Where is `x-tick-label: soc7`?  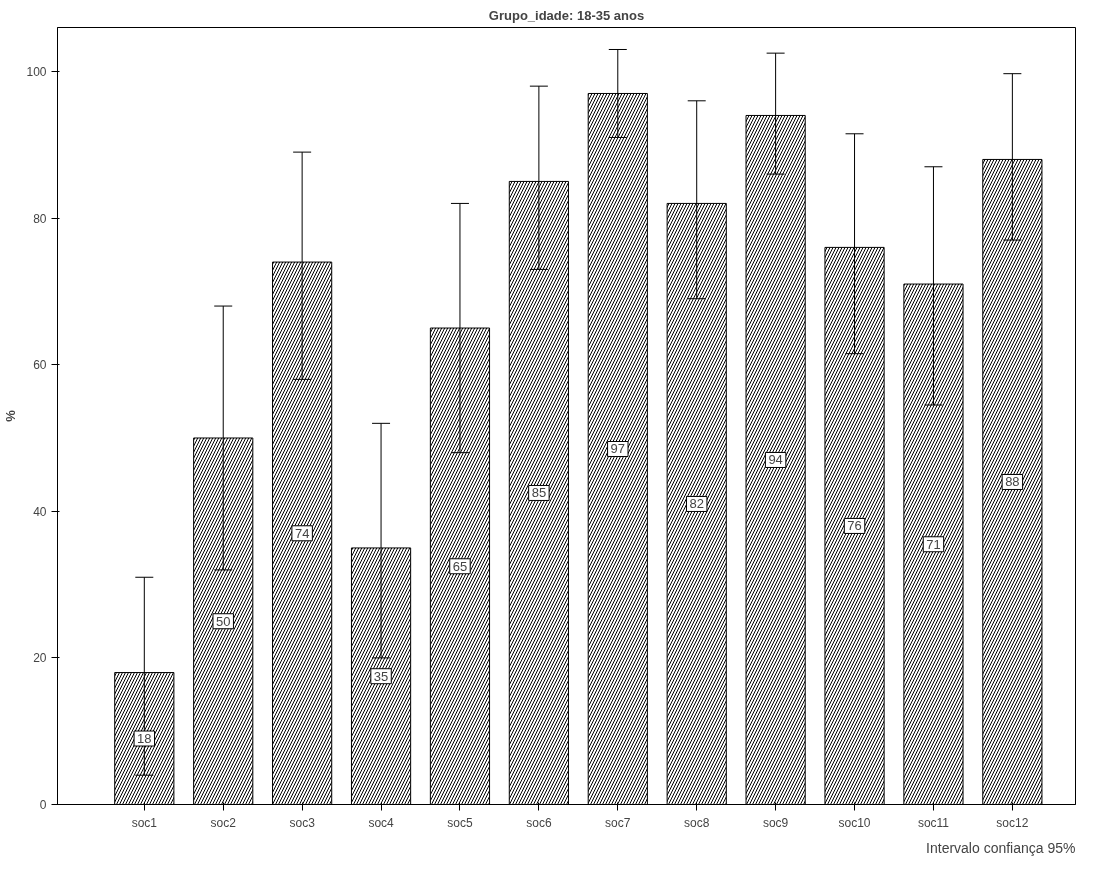
x-tick-label: soc7 is located at coordinates (618, 822).